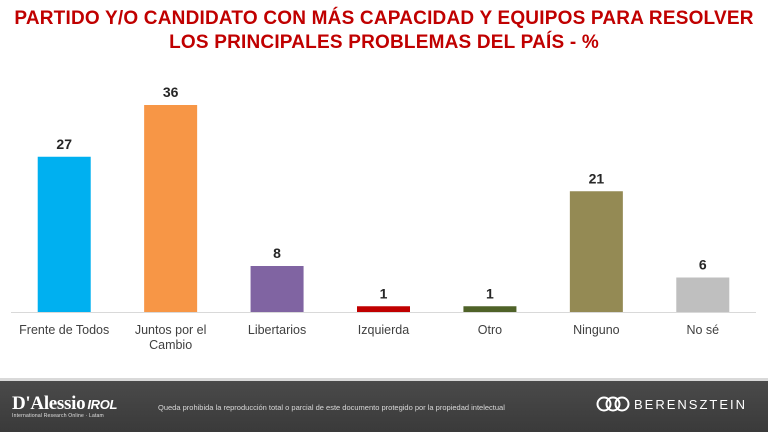 Image resolution: width=768 pixels, height=432 pixels. Describe the element at coordinates (384, 42) in the screenshot. I see `chart-title-line-2: LOS PRINCIPALES PROBLEMAS DEL PAÍS - %` at that location.